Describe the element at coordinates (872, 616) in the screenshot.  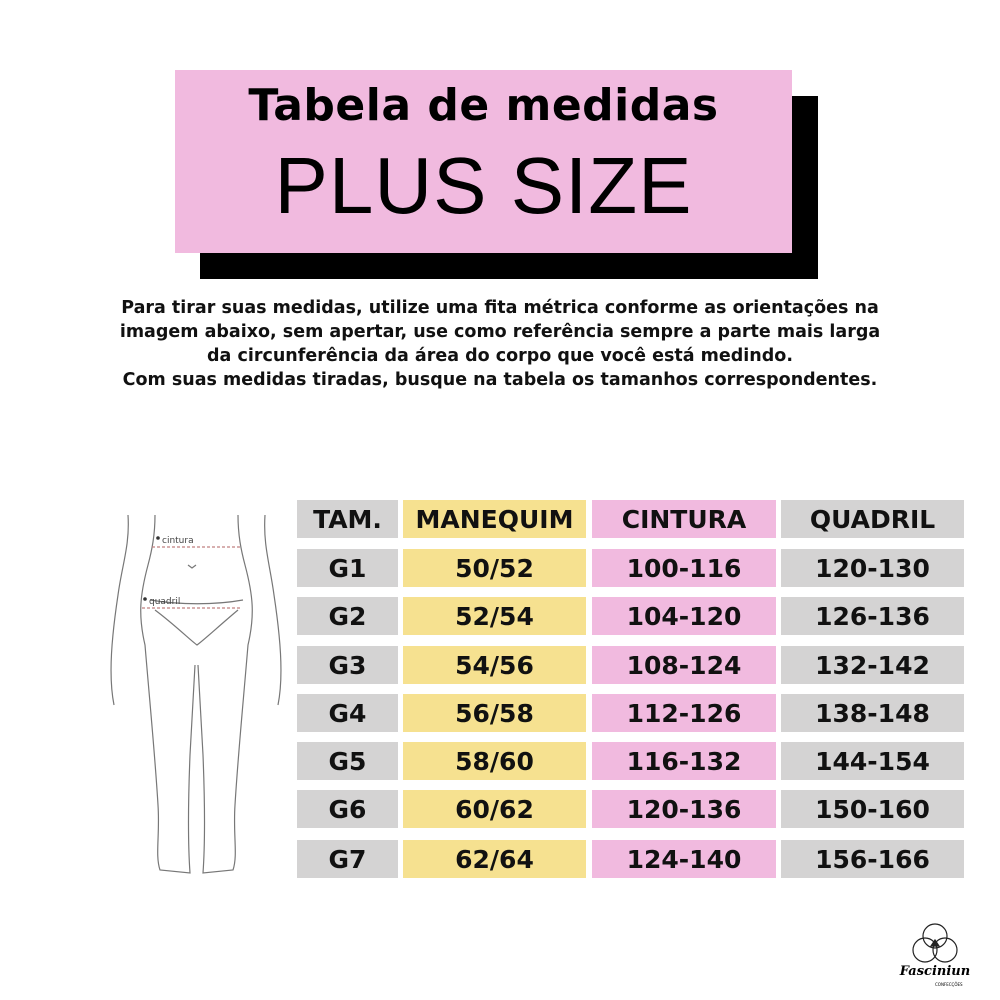
I see `cell-hip: 126-136` at that location.